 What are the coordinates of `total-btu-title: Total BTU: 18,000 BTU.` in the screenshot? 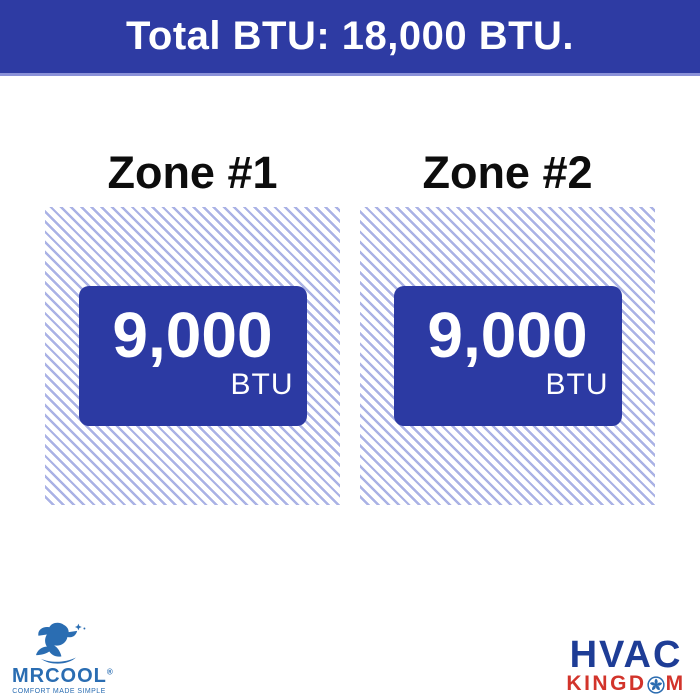 It's located at (350, 36).